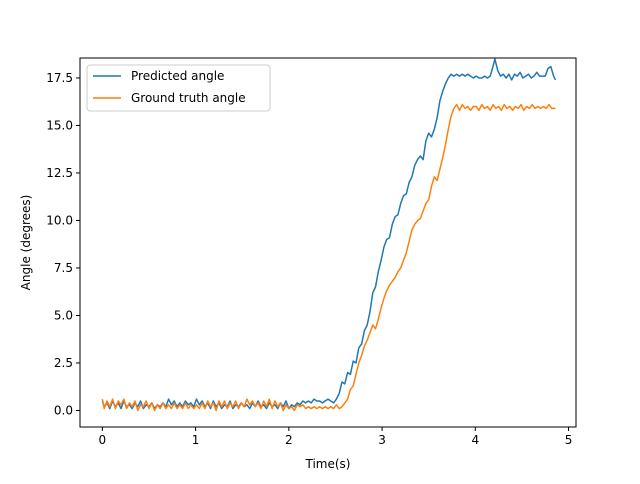 This screenshot has height=484, width=640. I want to click on legend: Predicted angle Ground truth angle, so click(178, 88).